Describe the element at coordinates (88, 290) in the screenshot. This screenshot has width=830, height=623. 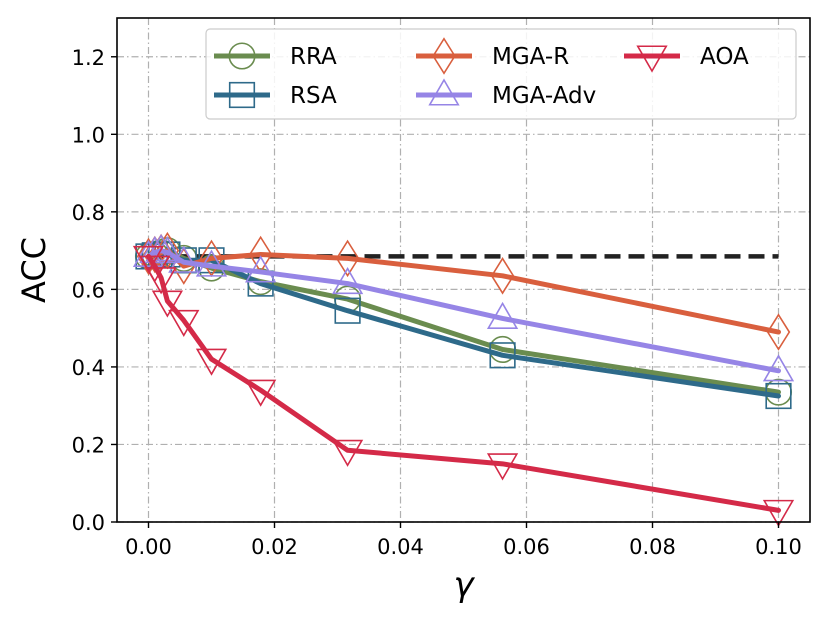
I see `y-tick-label: 0.6` at that location.